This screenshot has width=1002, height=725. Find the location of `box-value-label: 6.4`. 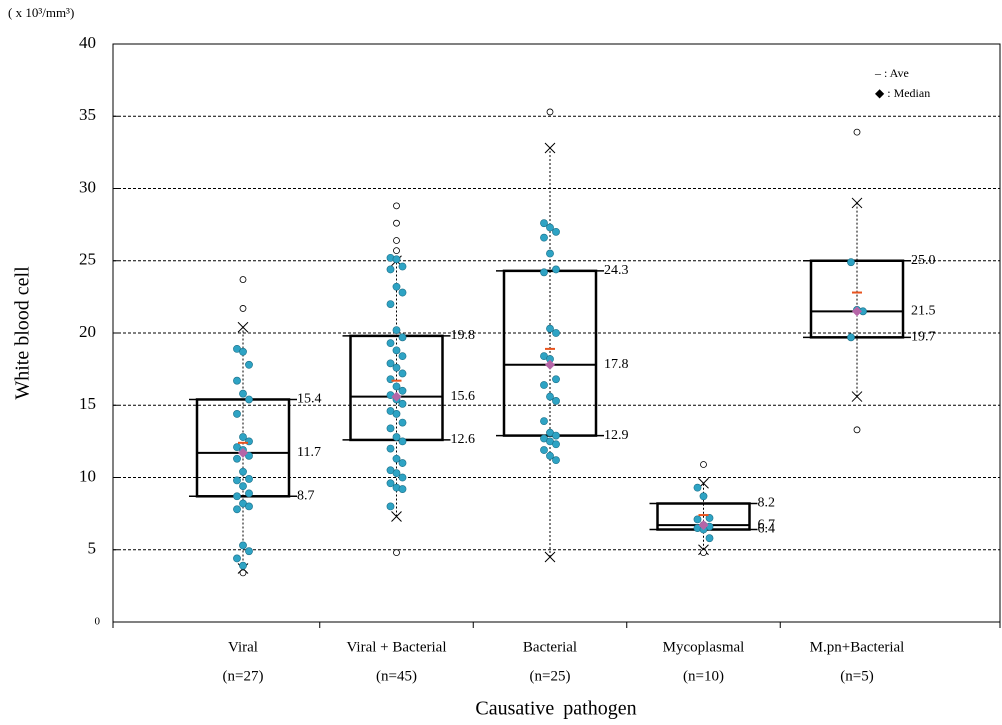

box-value-label: 6.4 is located at coordinates (767, 529).